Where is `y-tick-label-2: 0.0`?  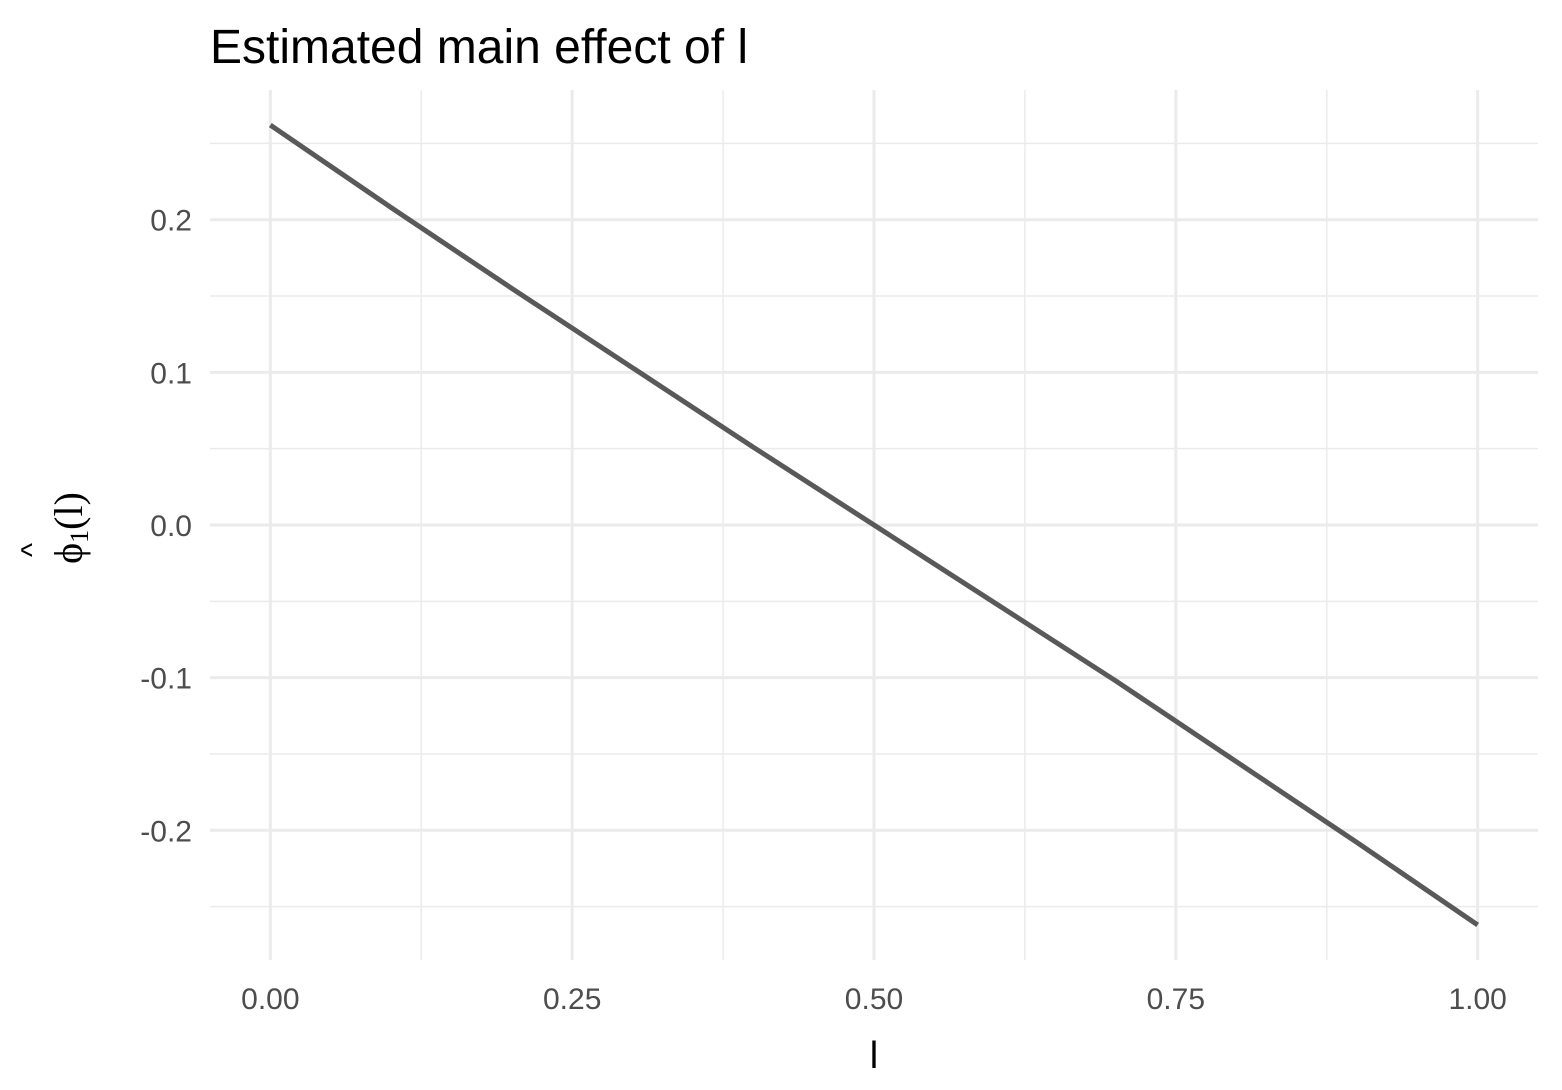
y-tick-label-2: 0.0 is located at coordinates (171, 526).